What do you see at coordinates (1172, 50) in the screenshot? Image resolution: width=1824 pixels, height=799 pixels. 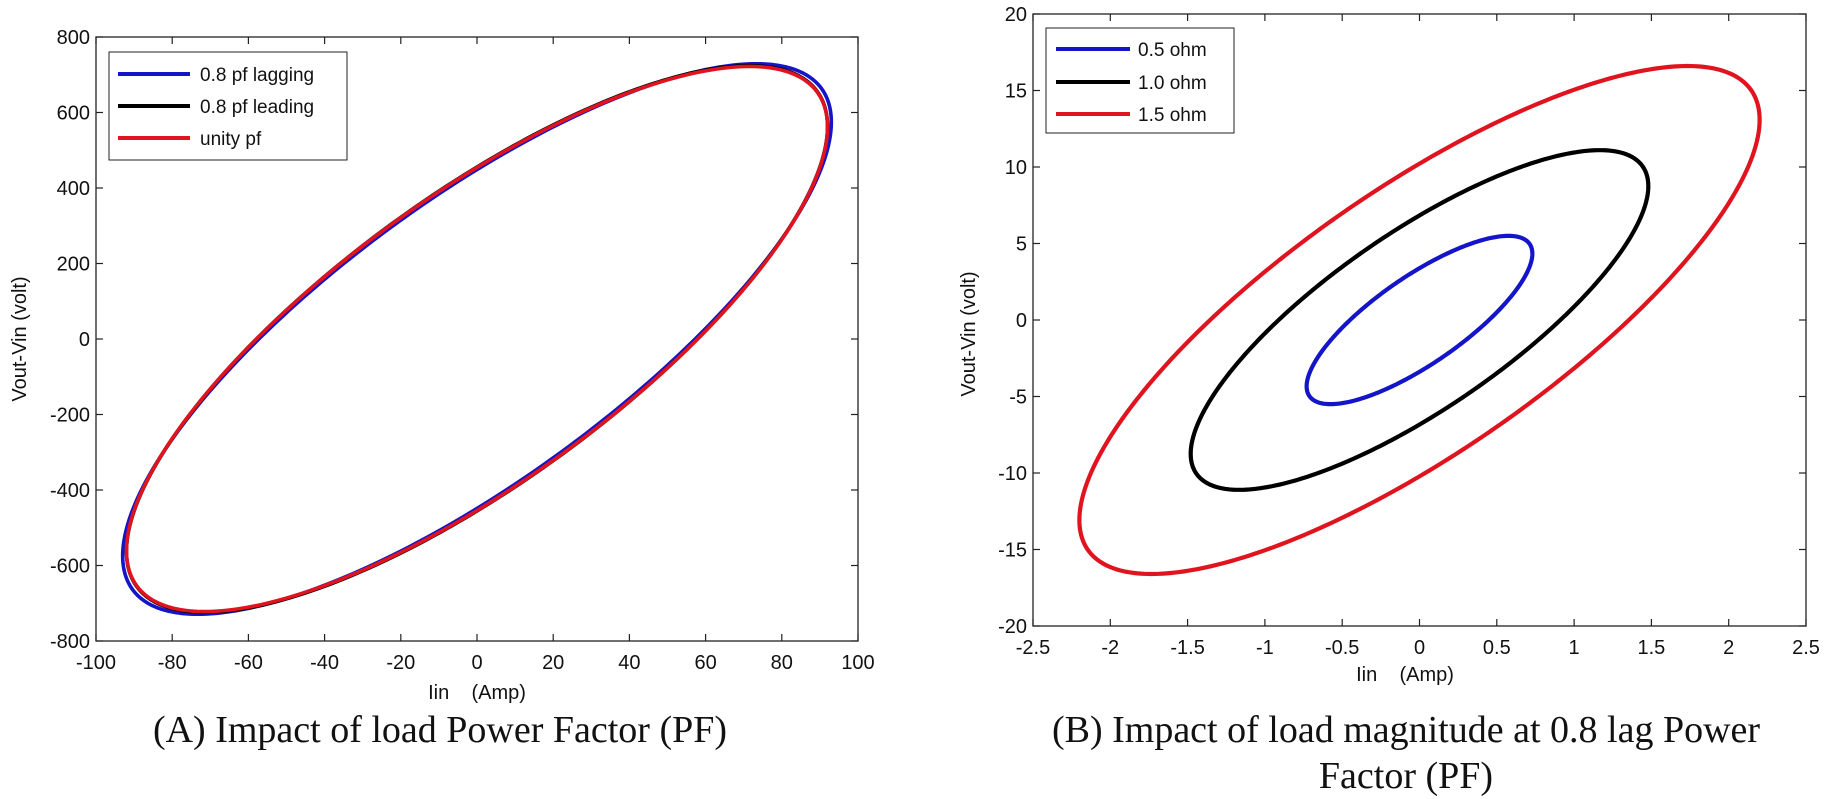 I see `chart-b-legend-label-0: 0.5 ohm` at bounding box center [1172, 50].